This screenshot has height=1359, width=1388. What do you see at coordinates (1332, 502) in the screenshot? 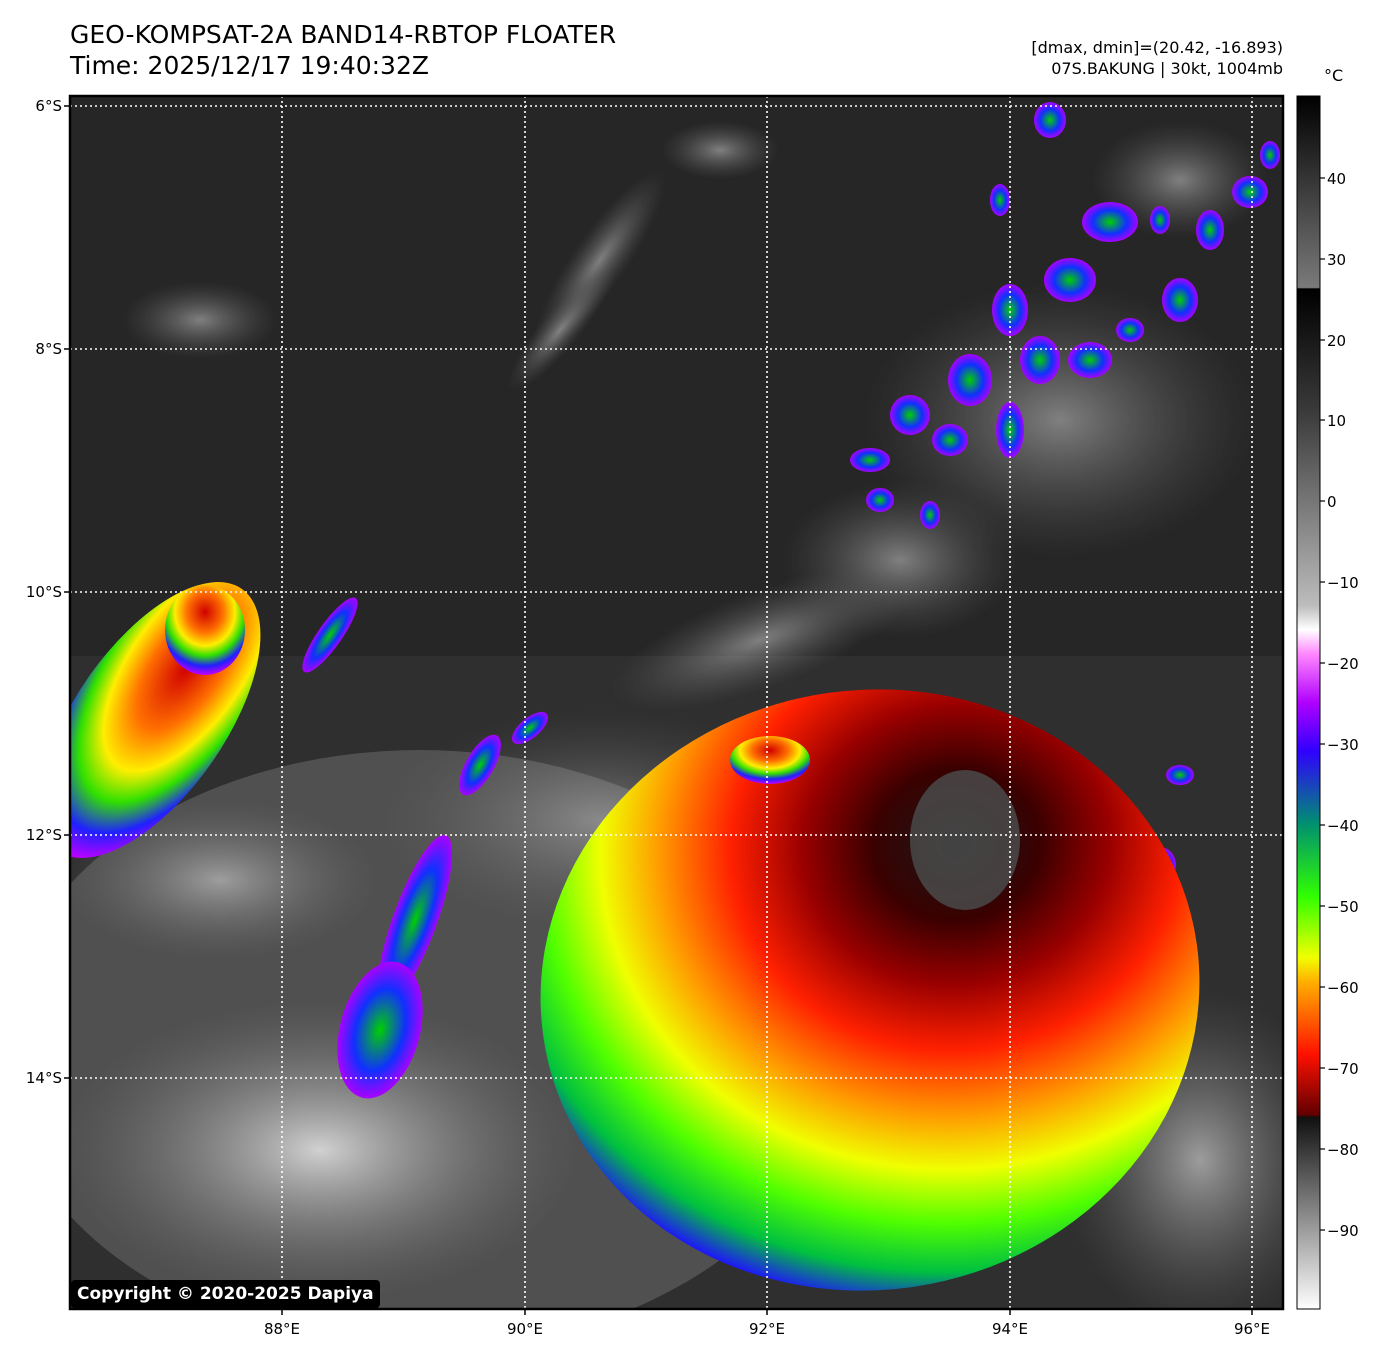
I see `colorbar-tick-label: 0` at bounding box center [1332, 502].